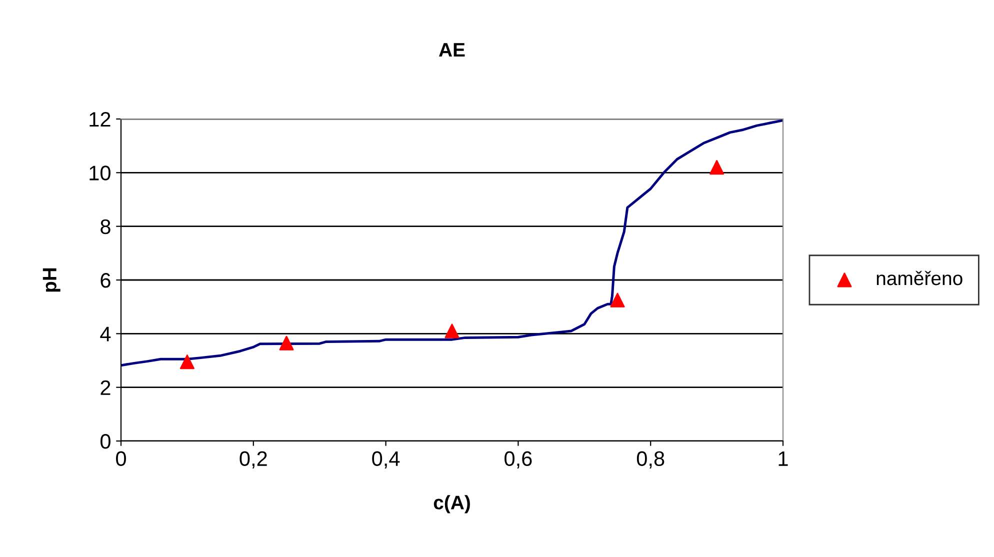 The width and height of the screenshot is (994, 557). What do you see at coordinates (919, 278) in the screenshot?
I see `legend-label: naměřeno` at bounding box center [919, 278].